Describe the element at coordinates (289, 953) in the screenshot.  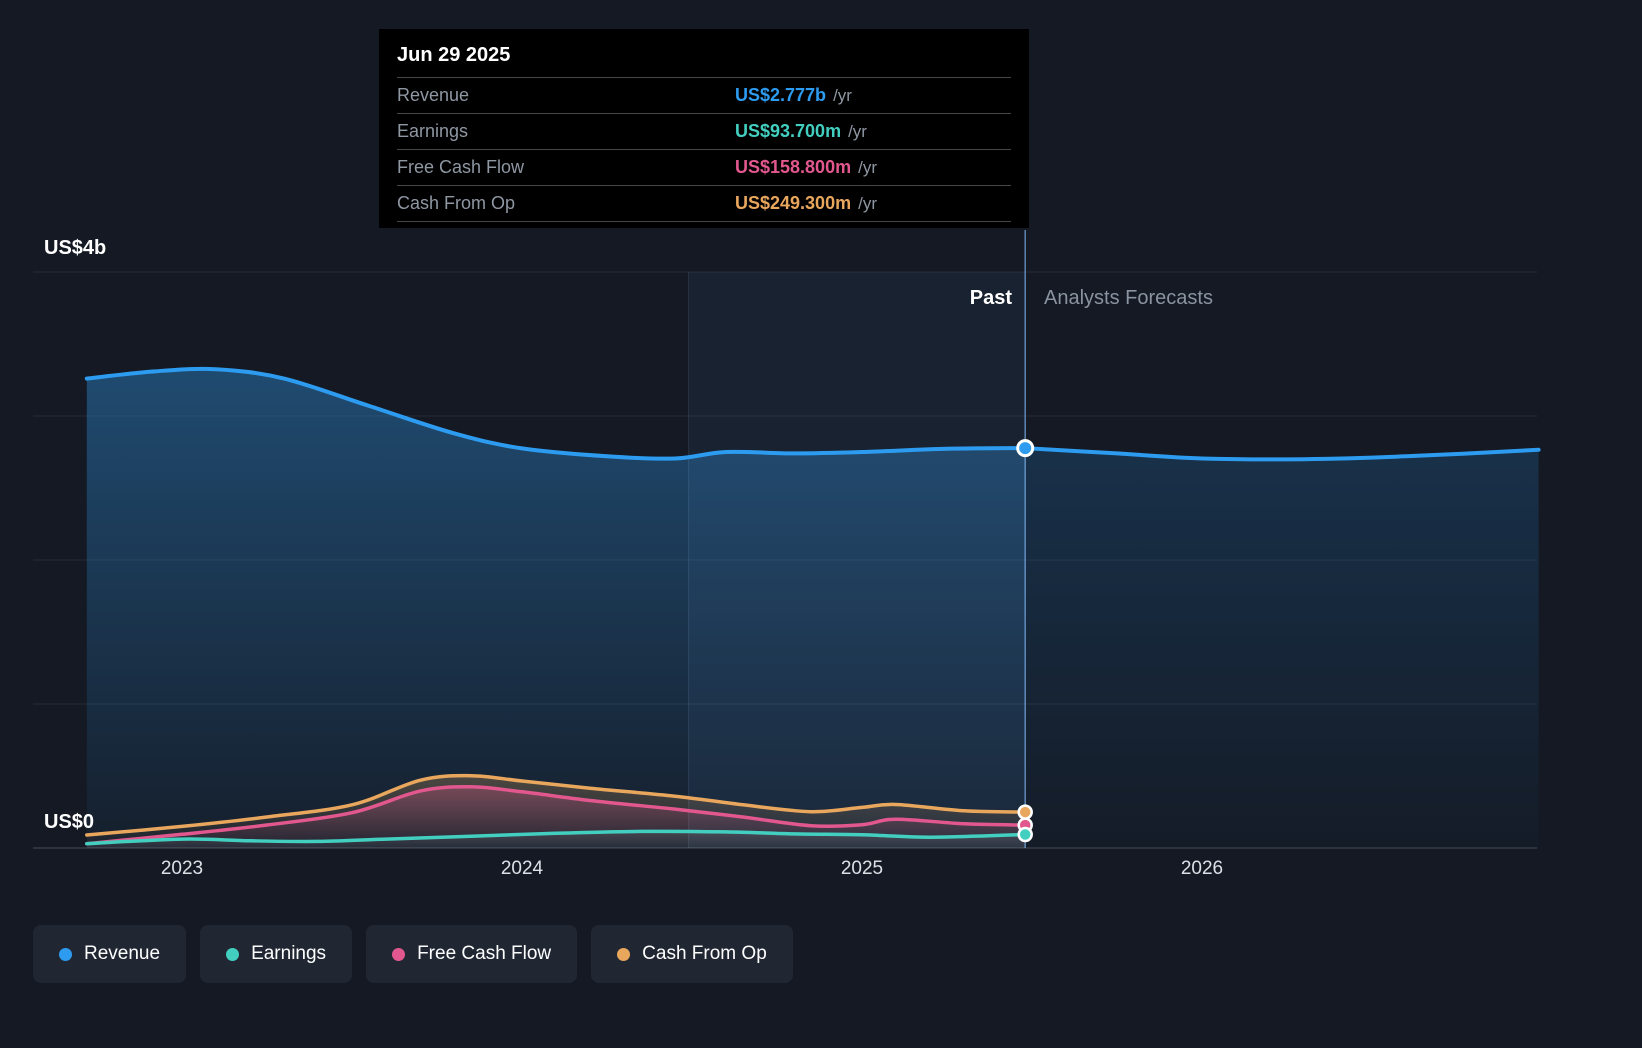
I see `legend-label: Earnings` at that location.